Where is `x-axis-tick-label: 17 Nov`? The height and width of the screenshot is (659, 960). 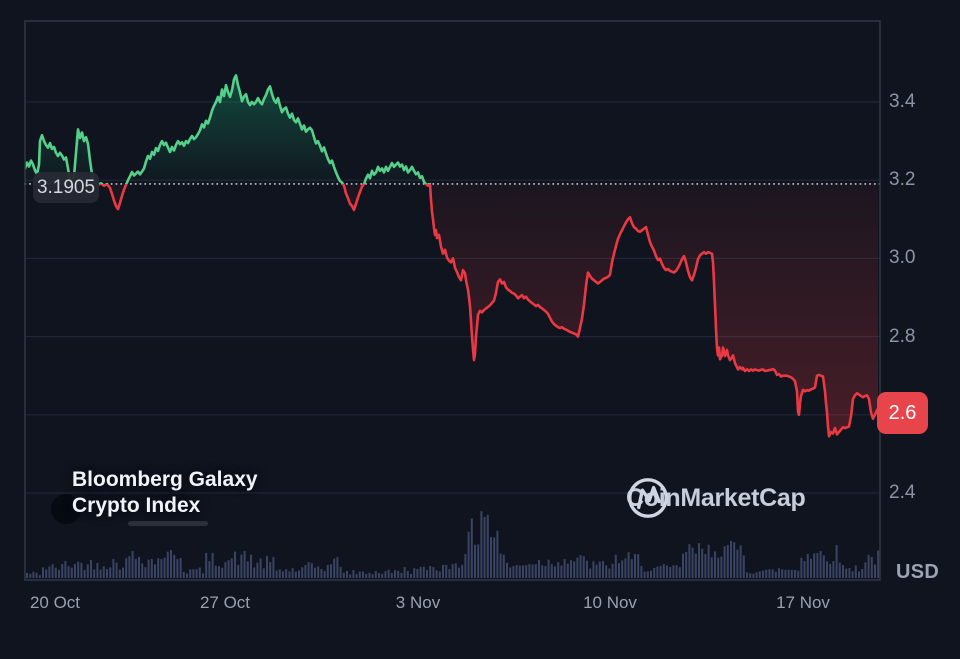 x-axis-tick-label: 17 Nov is located at coordinates (803, 602).